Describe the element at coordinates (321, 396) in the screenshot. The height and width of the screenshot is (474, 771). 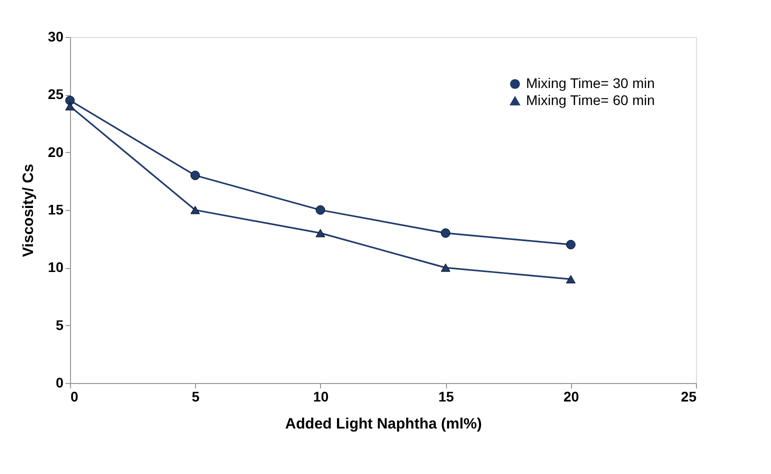
I see `x-tick-label: 10` at that location.